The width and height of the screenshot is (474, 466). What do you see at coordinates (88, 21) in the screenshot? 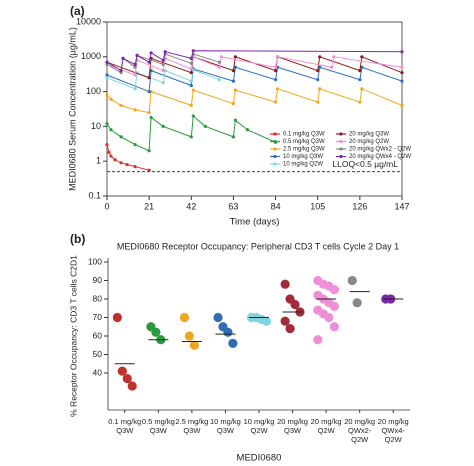
I see `y-tick-label: 10000` at bounding box center [88, 21].